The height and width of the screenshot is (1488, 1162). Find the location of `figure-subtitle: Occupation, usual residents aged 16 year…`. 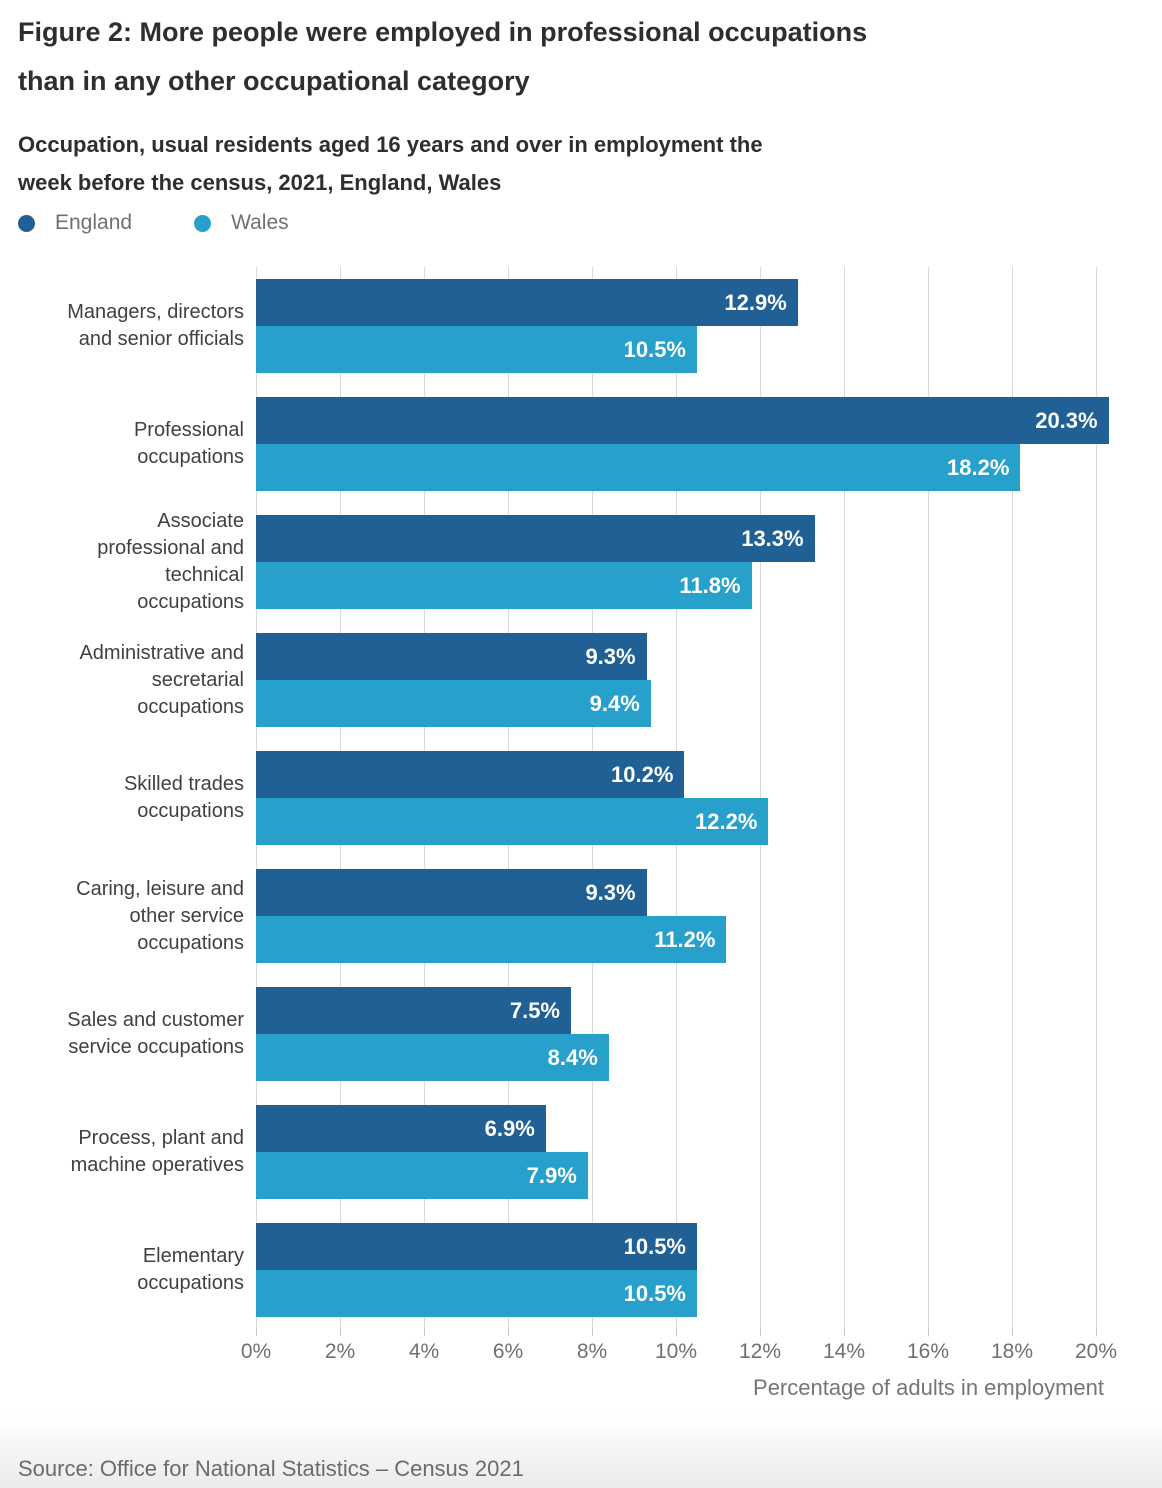

figure-subtitle: Occupation, usual residents aged 16 year… is located at coordinates (581, 164).